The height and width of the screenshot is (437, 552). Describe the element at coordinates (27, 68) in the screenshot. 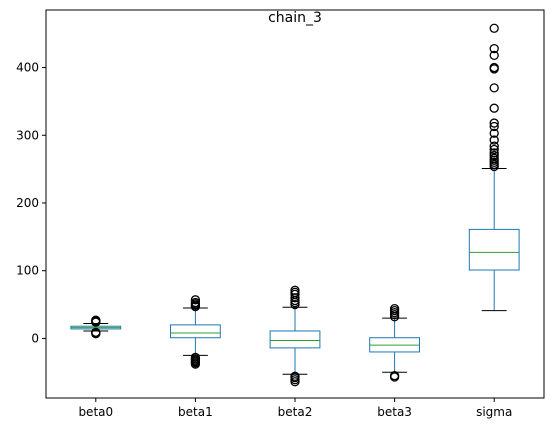

I see `y-tick-label-400: 400` at that location.